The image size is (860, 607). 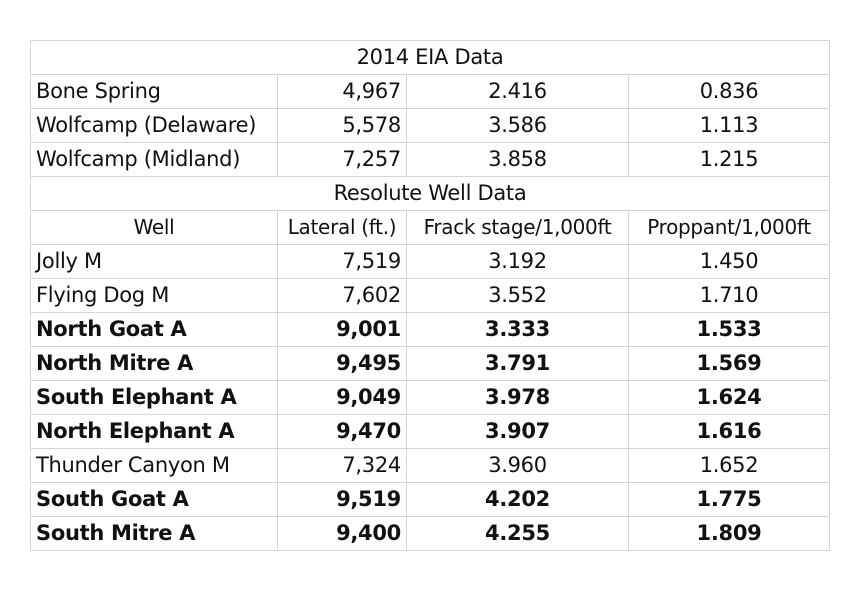 What do you see at coordinates (342, 159) in the screenshot?
I see `lateral-cell: 7,257` at bounding box center [342, 159].